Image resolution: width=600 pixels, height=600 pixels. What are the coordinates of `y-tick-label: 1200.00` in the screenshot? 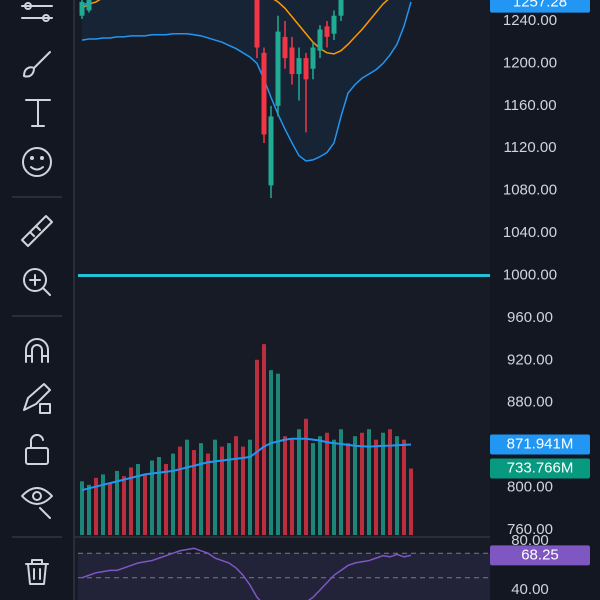 It's located at (530, 62).